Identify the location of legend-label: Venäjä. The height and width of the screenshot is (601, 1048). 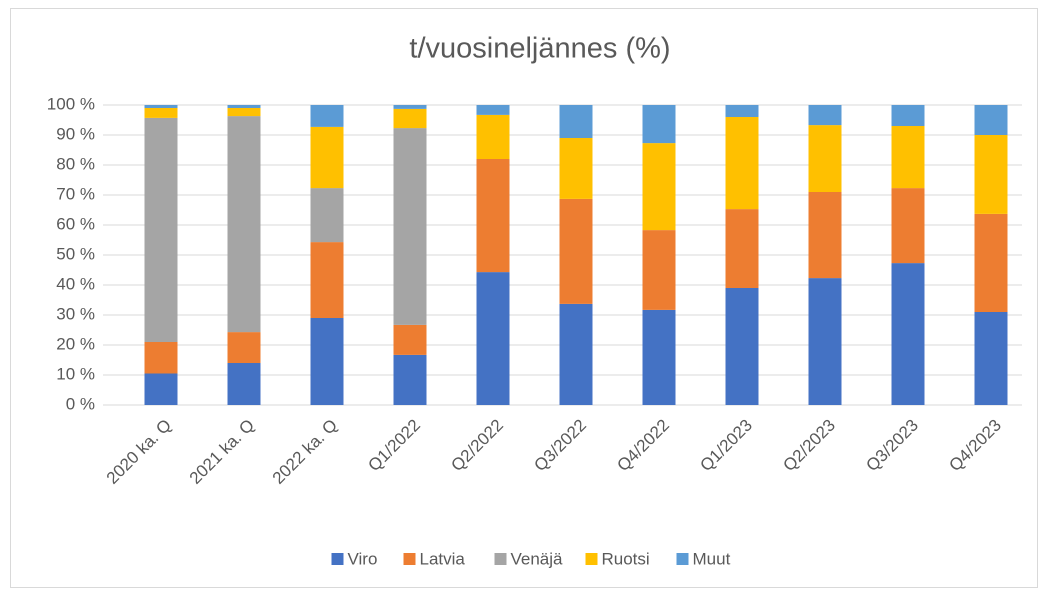
(537, 558).